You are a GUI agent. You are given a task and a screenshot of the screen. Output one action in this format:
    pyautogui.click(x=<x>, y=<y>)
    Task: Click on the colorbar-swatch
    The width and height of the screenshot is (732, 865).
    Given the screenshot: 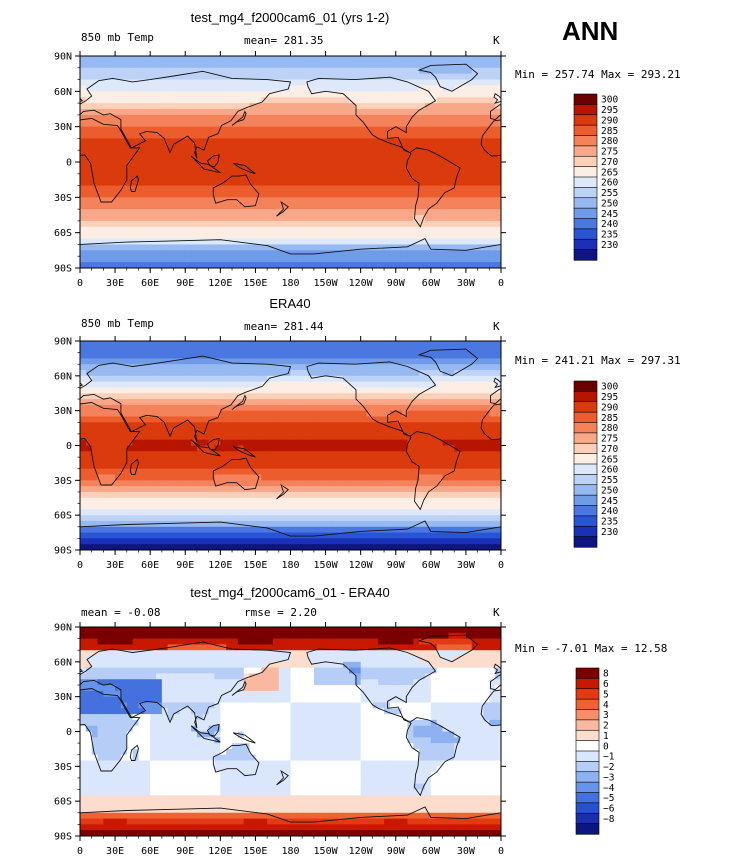 What is the action you would take?
    pyautogui.click(x=585, y=182)
    